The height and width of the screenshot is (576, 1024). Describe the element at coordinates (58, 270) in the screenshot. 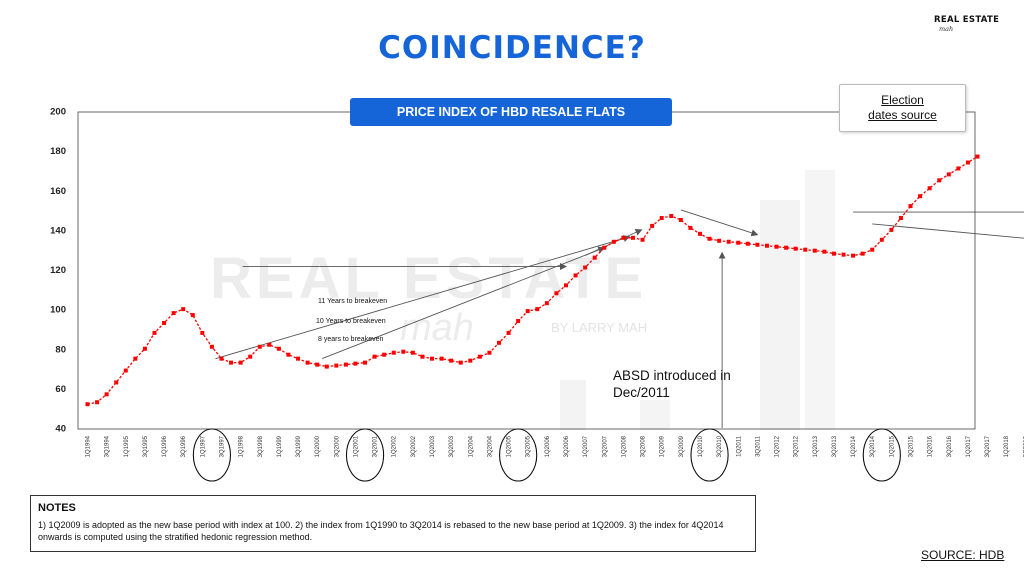

I see `y-tick-label: 120` at that location.